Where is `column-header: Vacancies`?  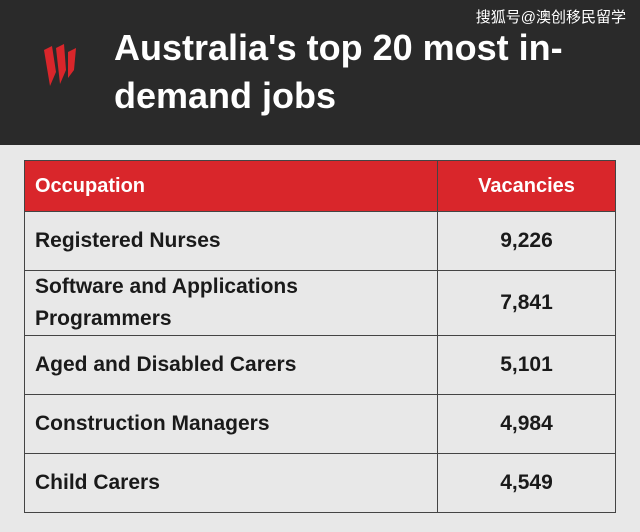
column-header: Vacancies is located at coordinates (526, 186).